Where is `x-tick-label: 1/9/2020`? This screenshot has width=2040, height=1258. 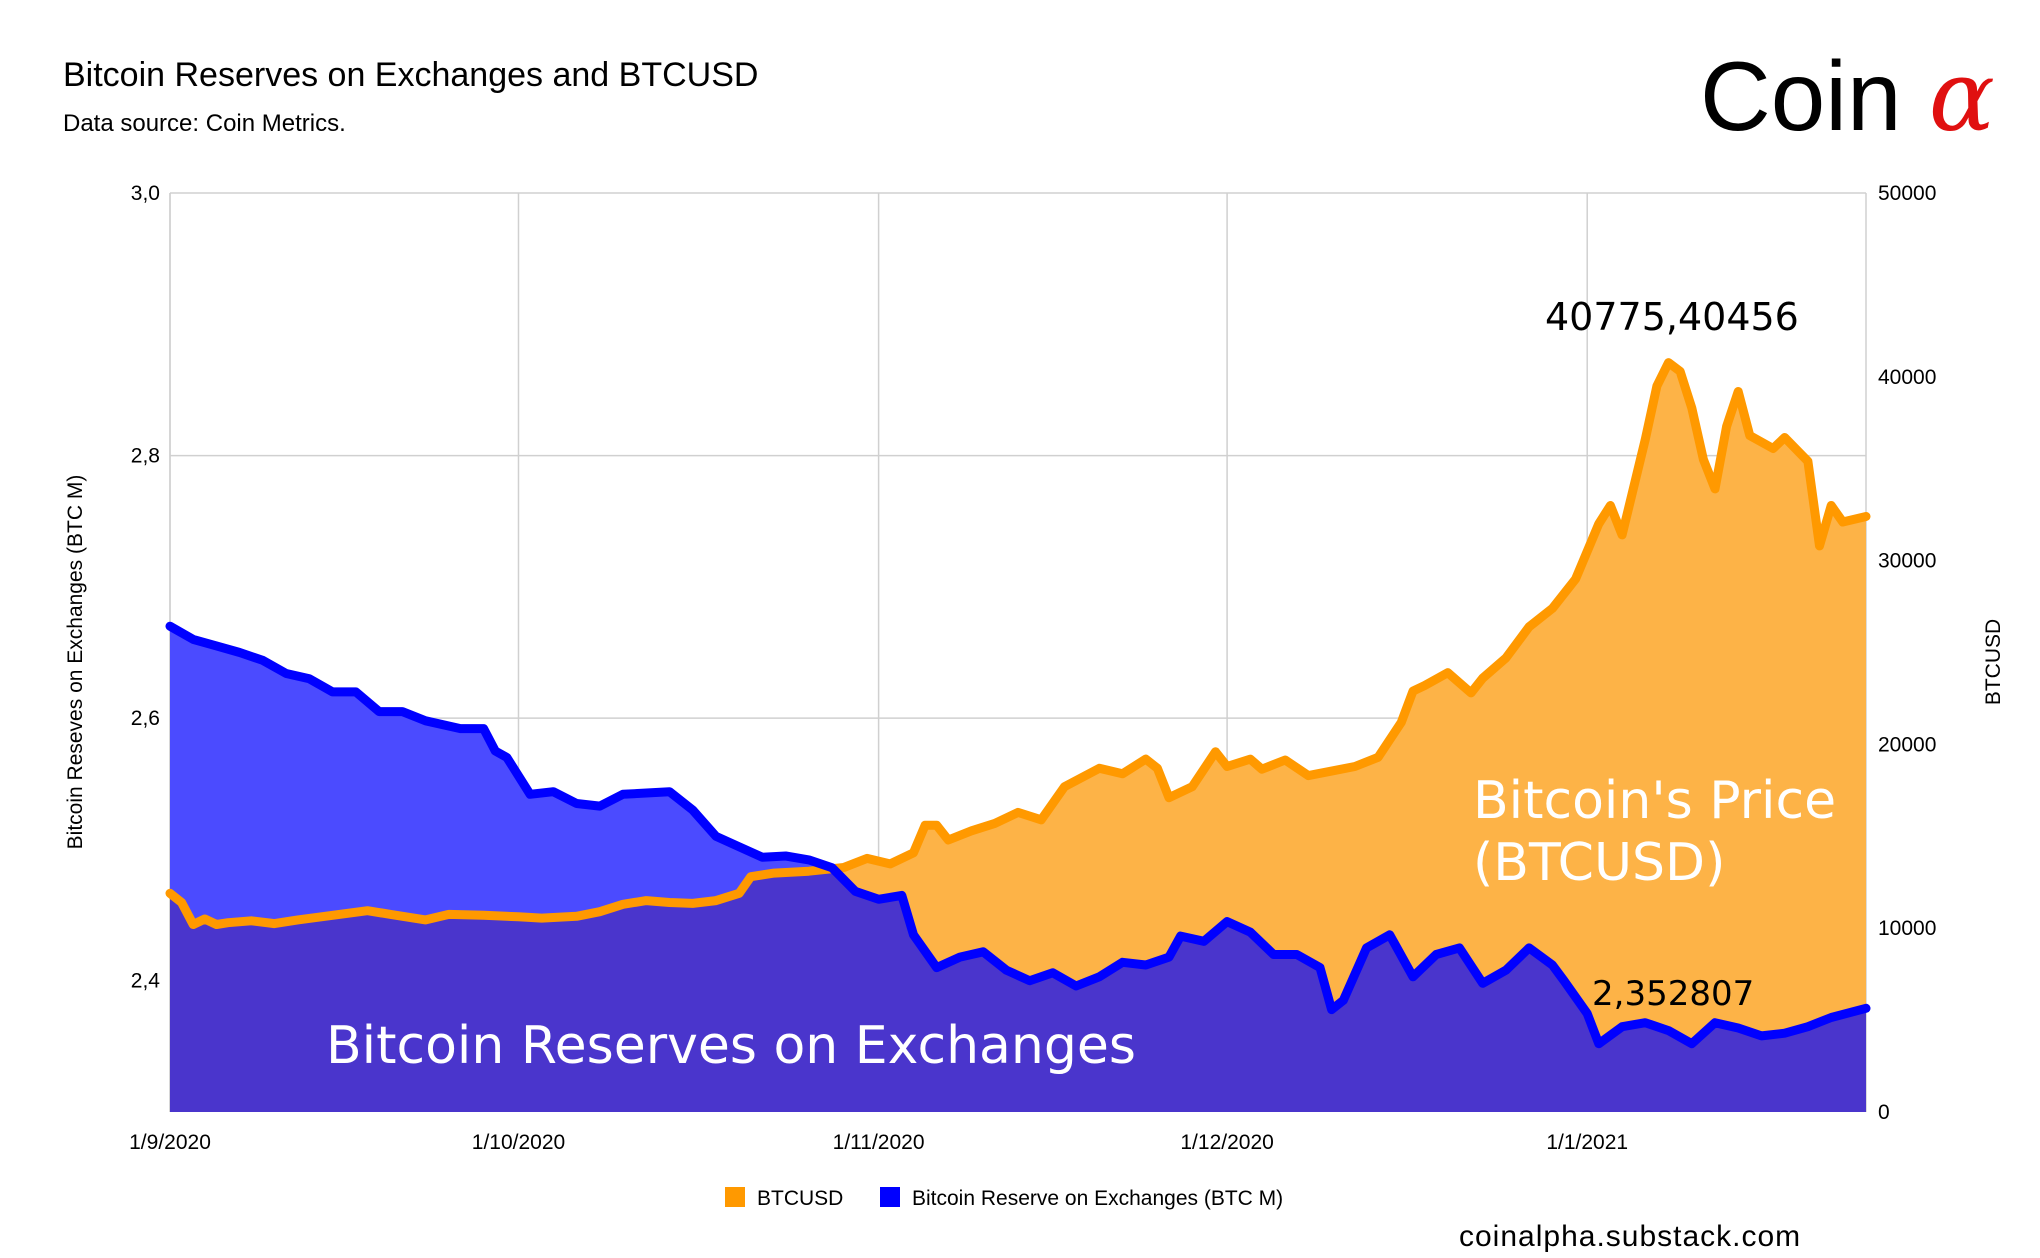 x-tick-label: 1/9/2020 is located at coordinates (170, 1142).